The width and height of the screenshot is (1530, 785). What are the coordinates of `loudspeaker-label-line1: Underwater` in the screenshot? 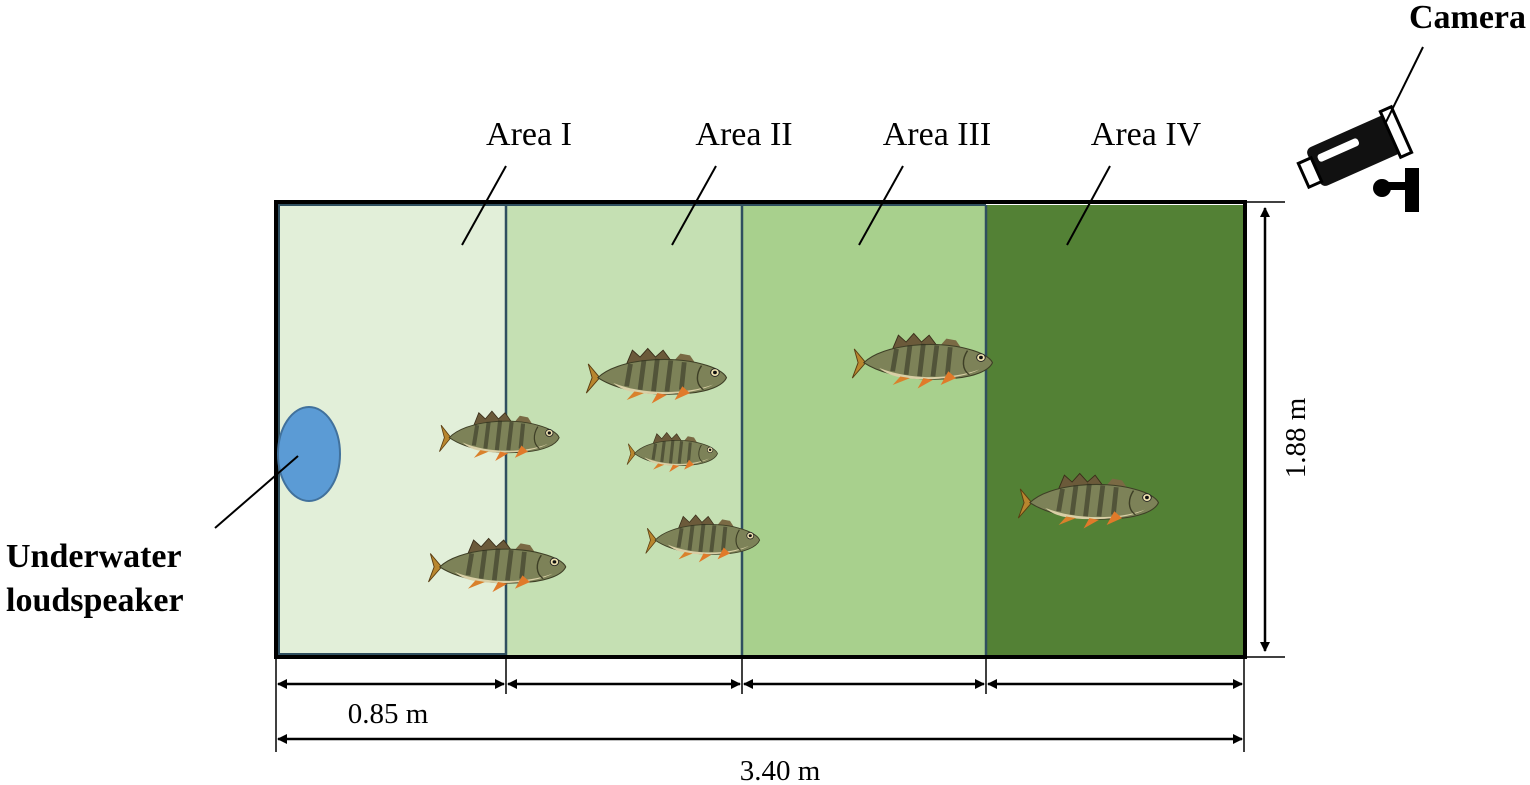 It's located at (94, 556).